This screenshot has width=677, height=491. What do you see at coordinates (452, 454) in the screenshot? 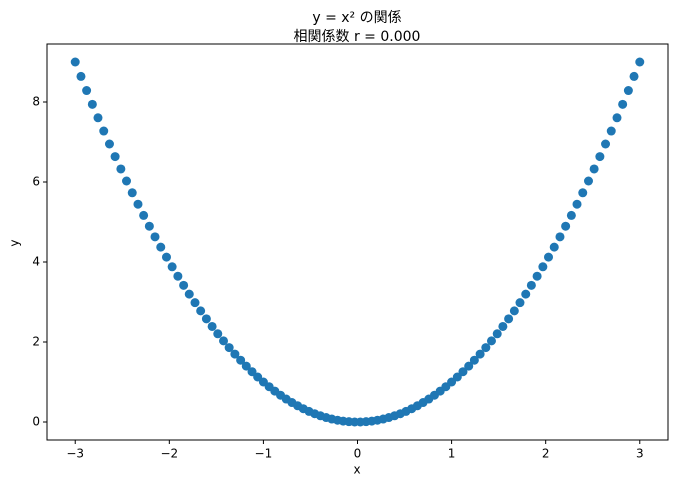
I see `x-tick-label: 1` at bounding box center [452, 454].